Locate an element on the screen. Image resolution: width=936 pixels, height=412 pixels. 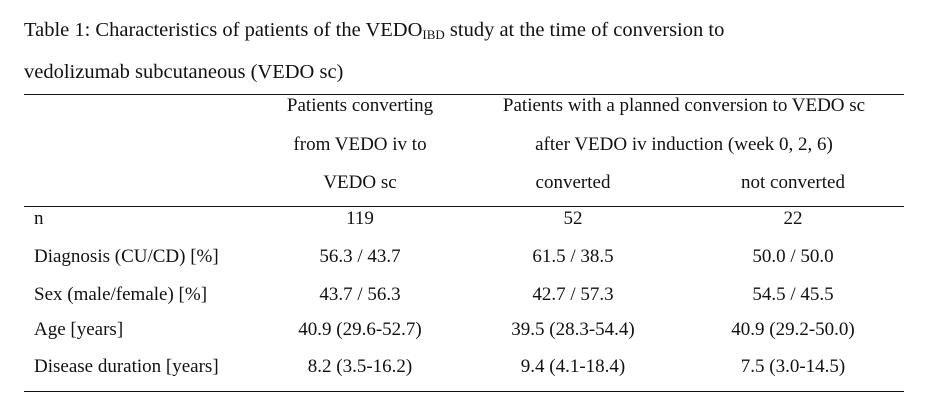
row-cell: 40.9 (29.2-50.0) is located at coordinates (793, 329).